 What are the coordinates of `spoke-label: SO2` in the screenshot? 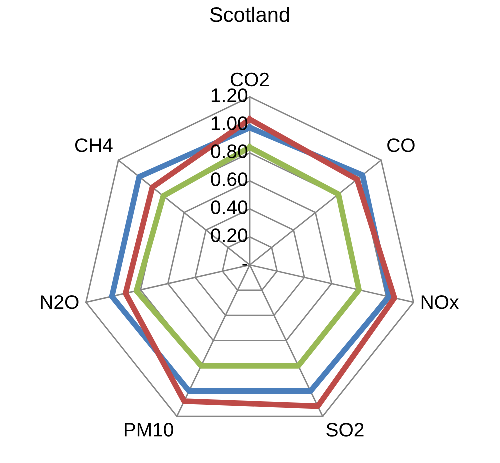 It's located at (345, 430).